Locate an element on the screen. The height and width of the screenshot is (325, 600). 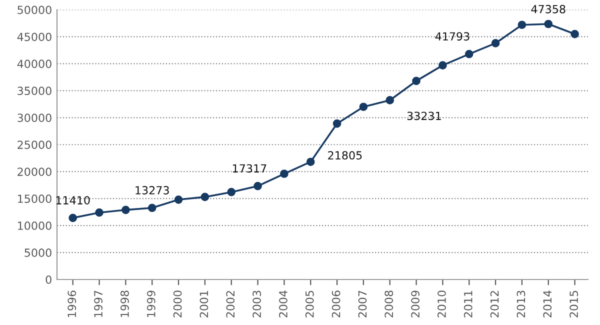
x-tick-label: 1997 is located at coordinates (98, 303).